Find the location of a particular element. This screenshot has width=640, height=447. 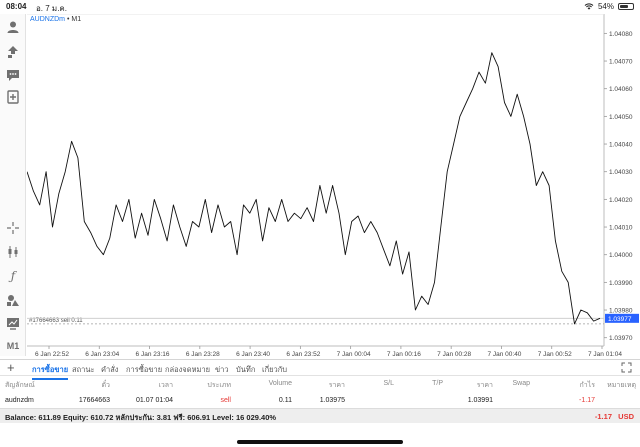

balance-currency: USD is located at coordinates (626, 416).